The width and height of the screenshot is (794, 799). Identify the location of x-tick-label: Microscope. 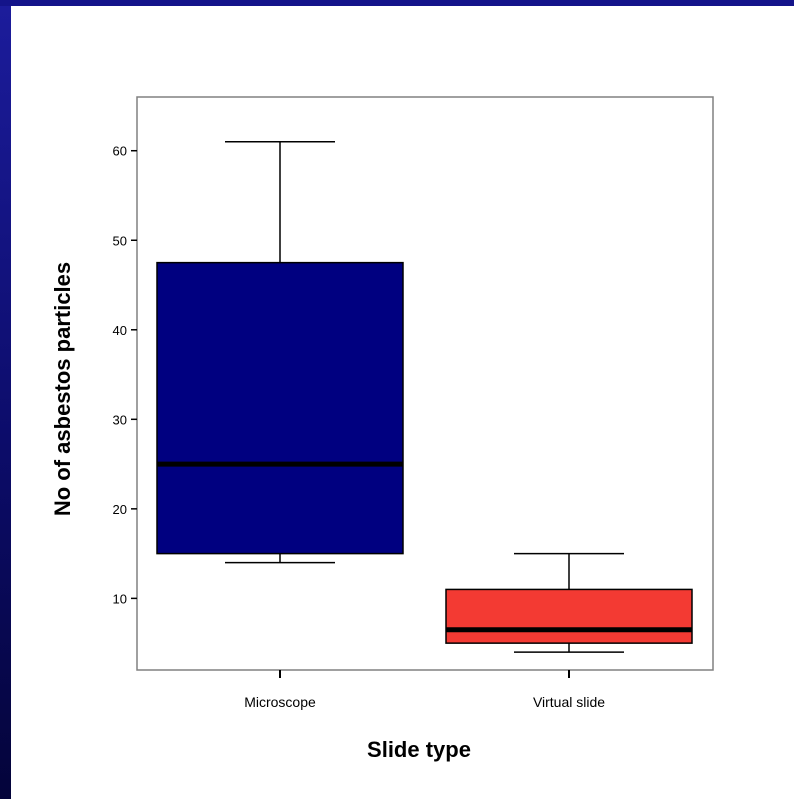
(280, 702).